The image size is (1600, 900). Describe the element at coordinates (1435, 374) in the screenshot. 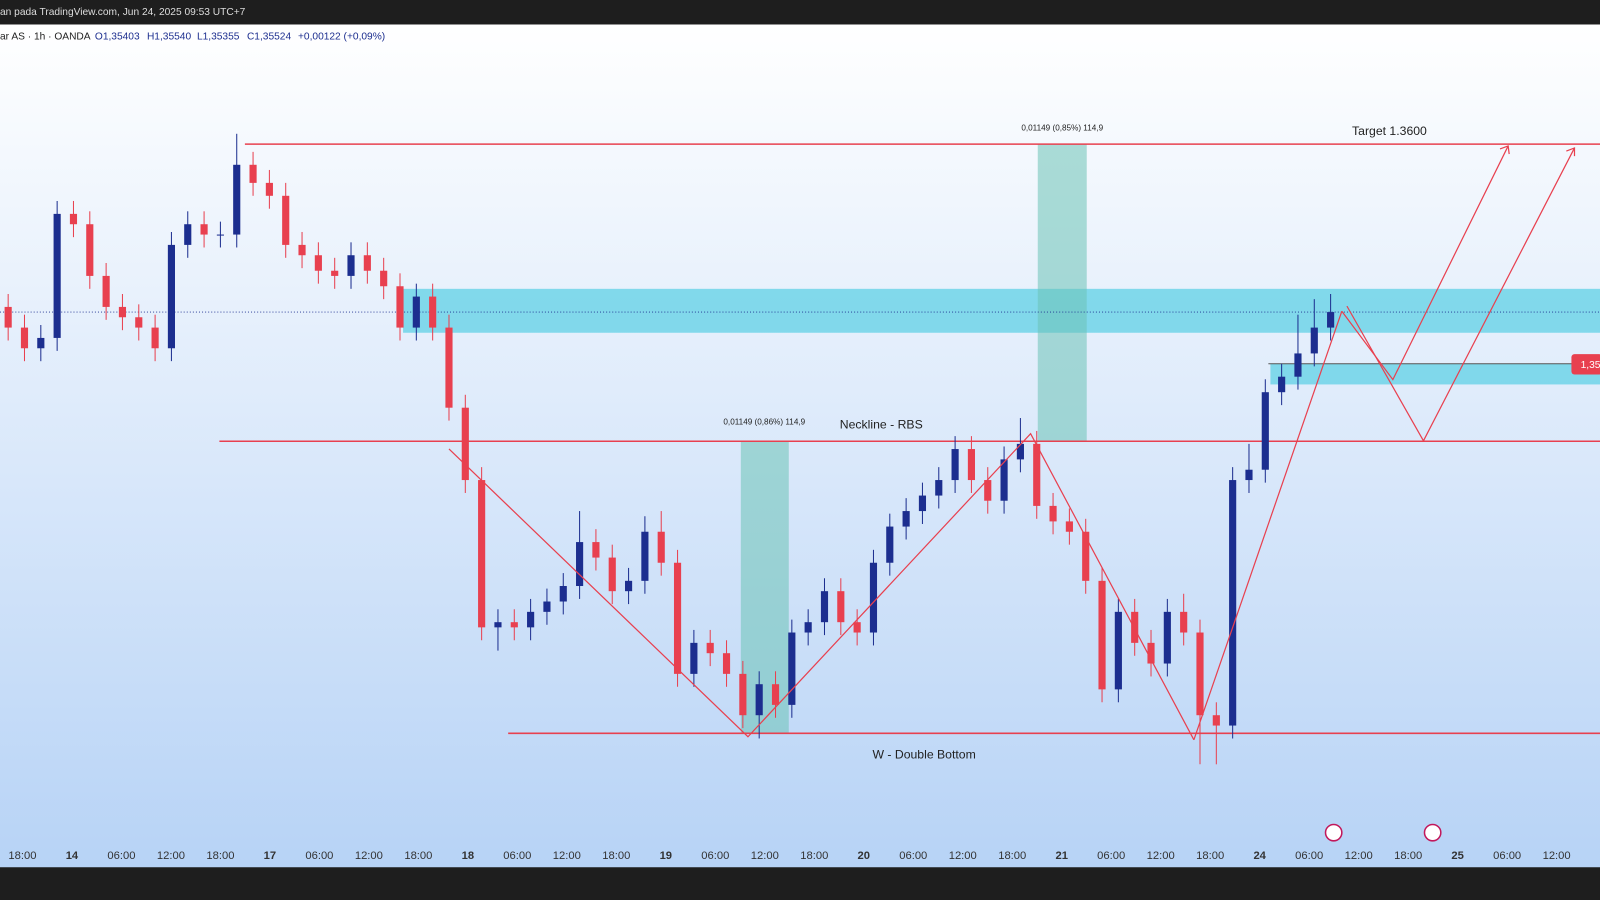

I see `retest-zone` at that location.